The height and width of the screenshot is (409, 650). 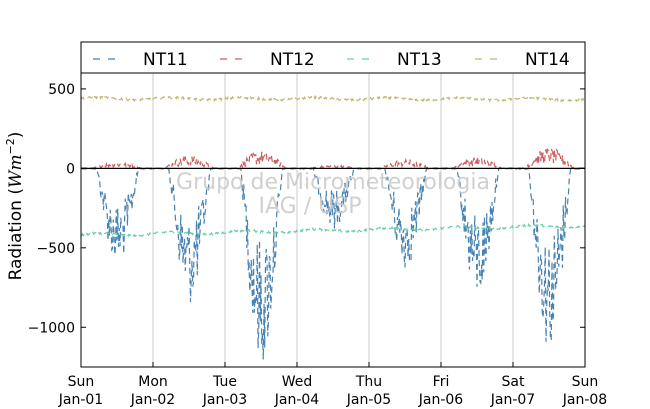 What do you see at coordinates (153, 382) in the screenshot?
I see `x-tick-label-weekday: Mon` at bounding box center [153, 382].